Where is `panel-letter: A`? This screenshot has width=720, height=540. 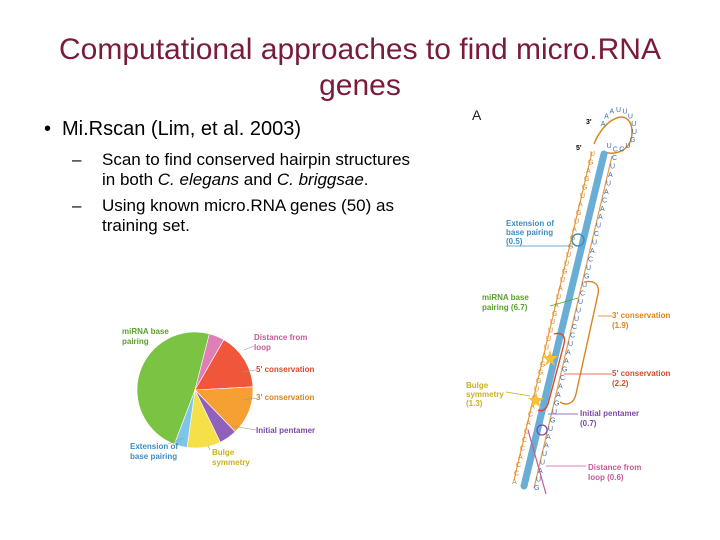 panel-letter: A is located at coordinates (477, 115).